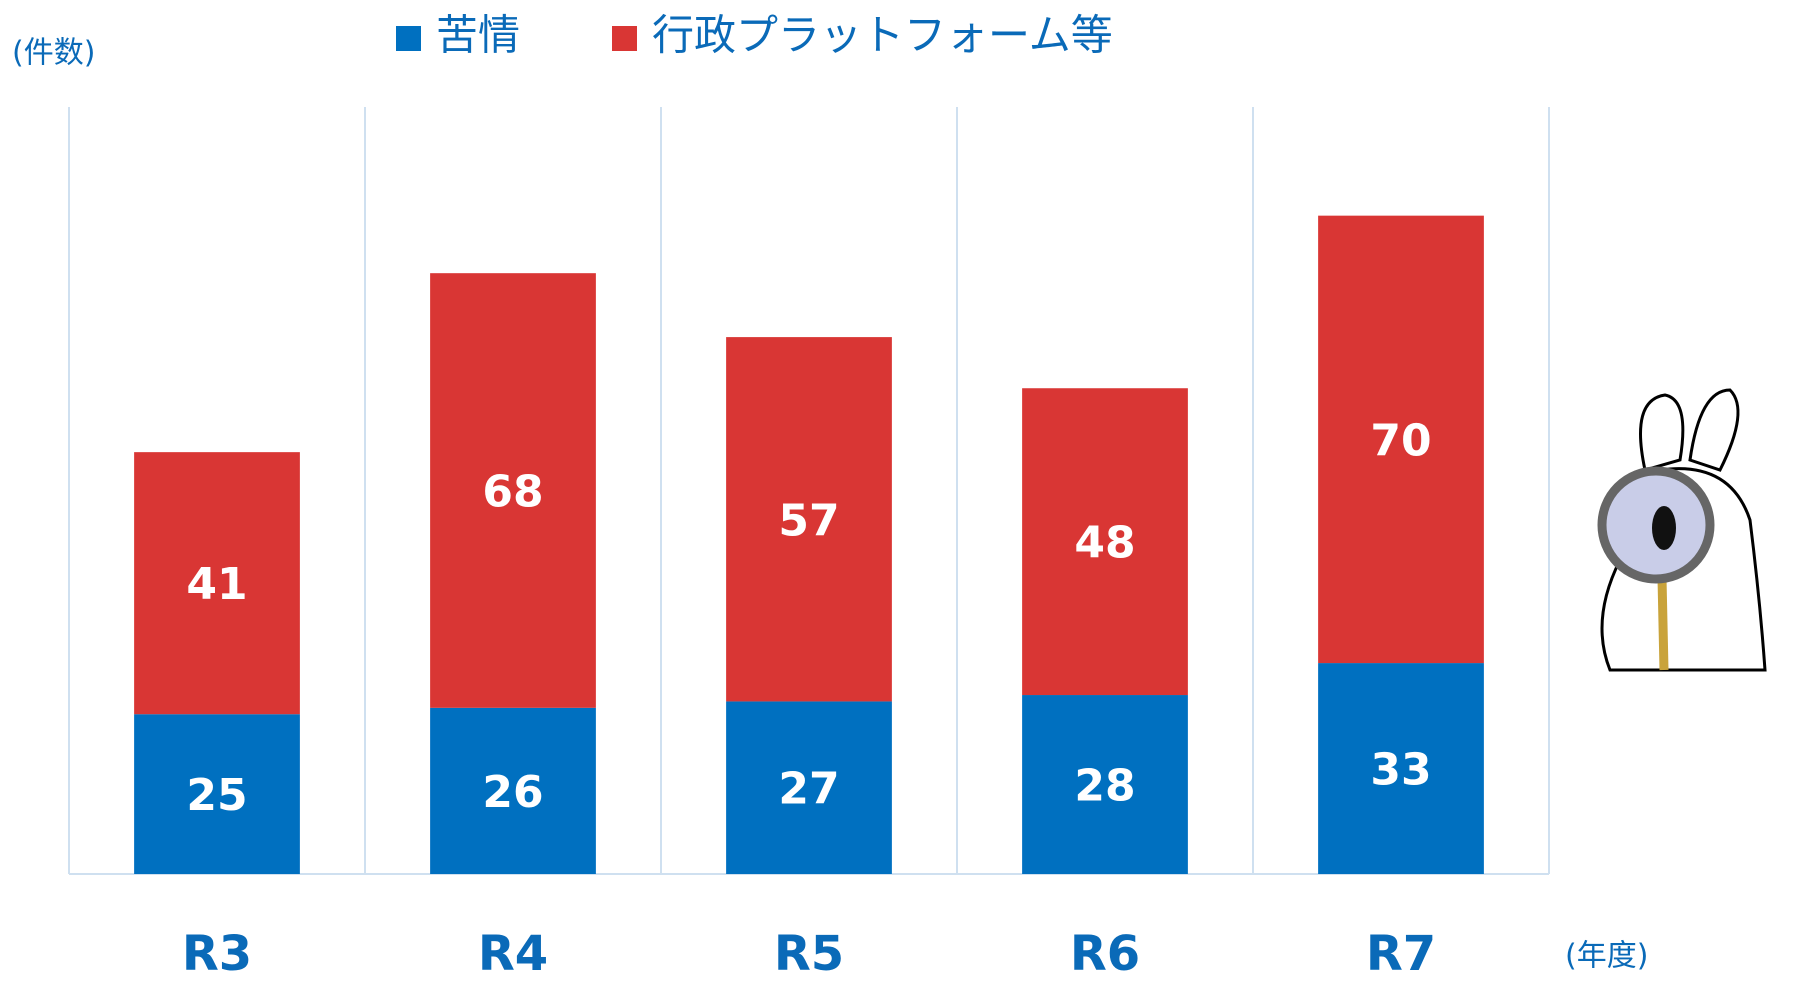 The image size is (1810, 987). I want to click on x-tick-label: R6, so click(1105, 954).